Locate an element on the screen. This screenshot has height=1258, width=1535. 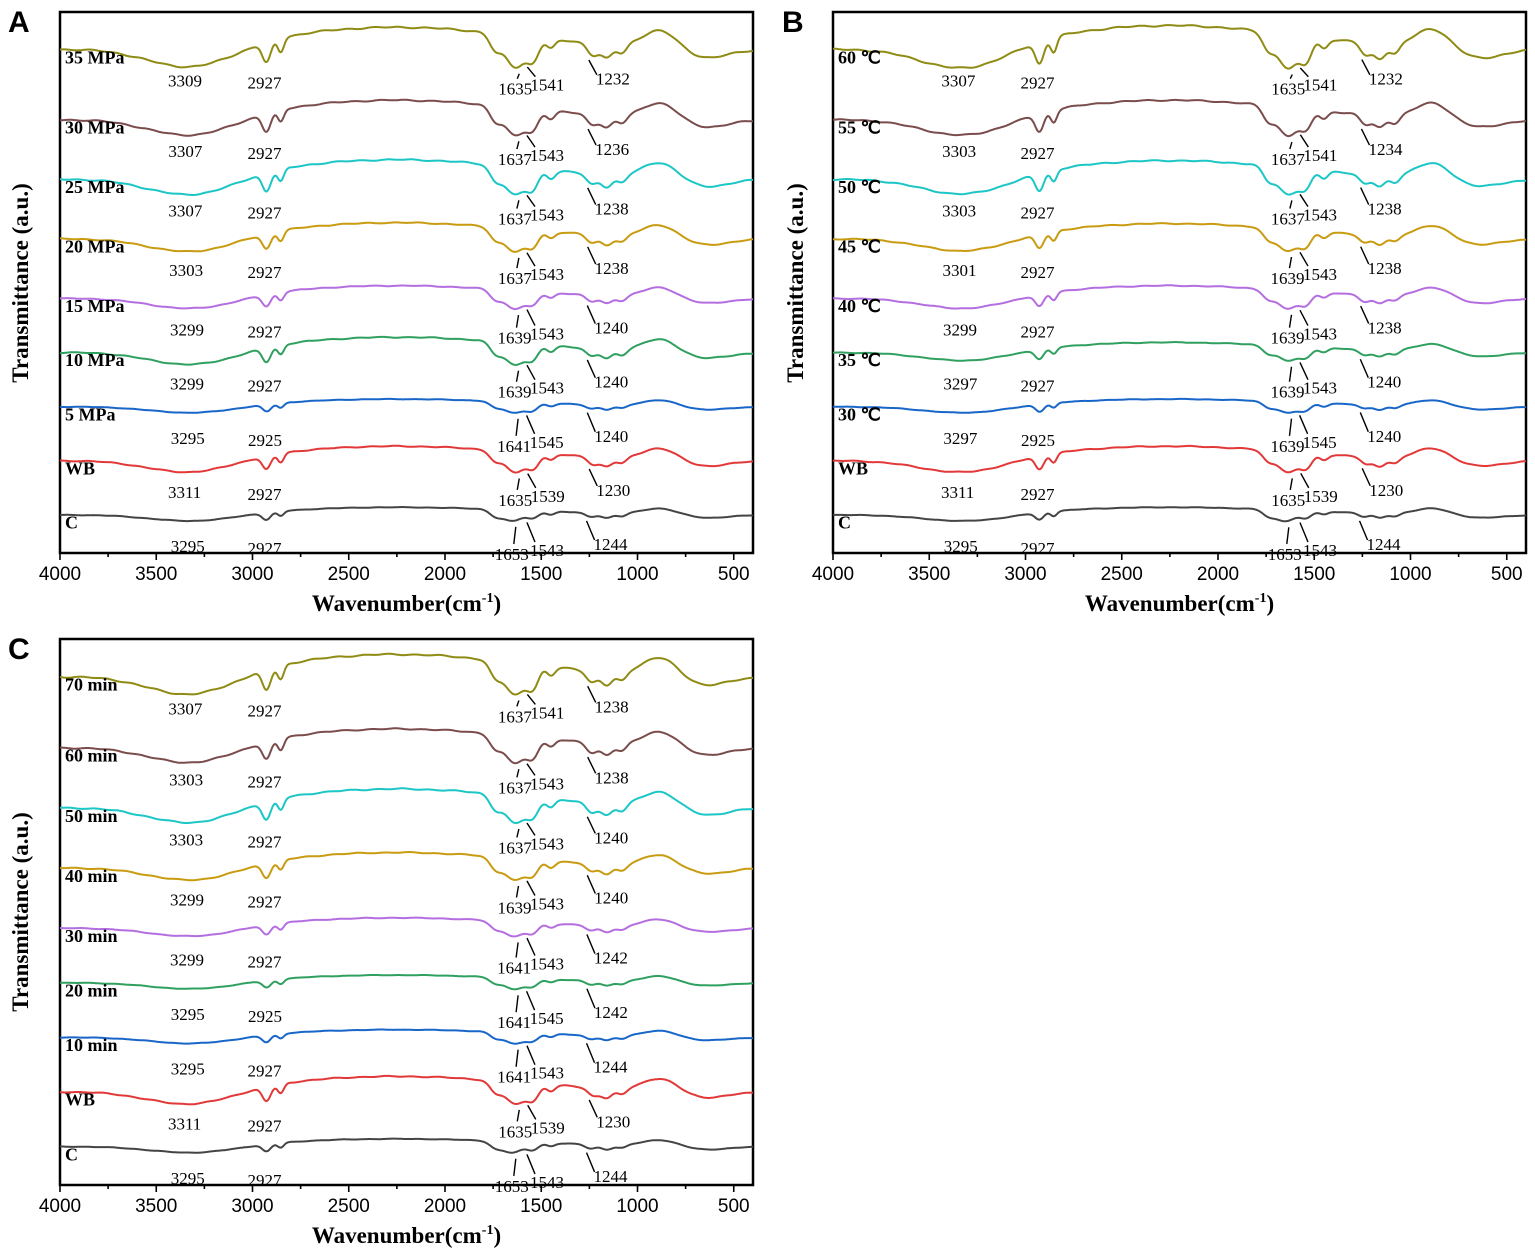
x-axis-title: Wavenumber(cm-1) is located at coordinates (406, 603).